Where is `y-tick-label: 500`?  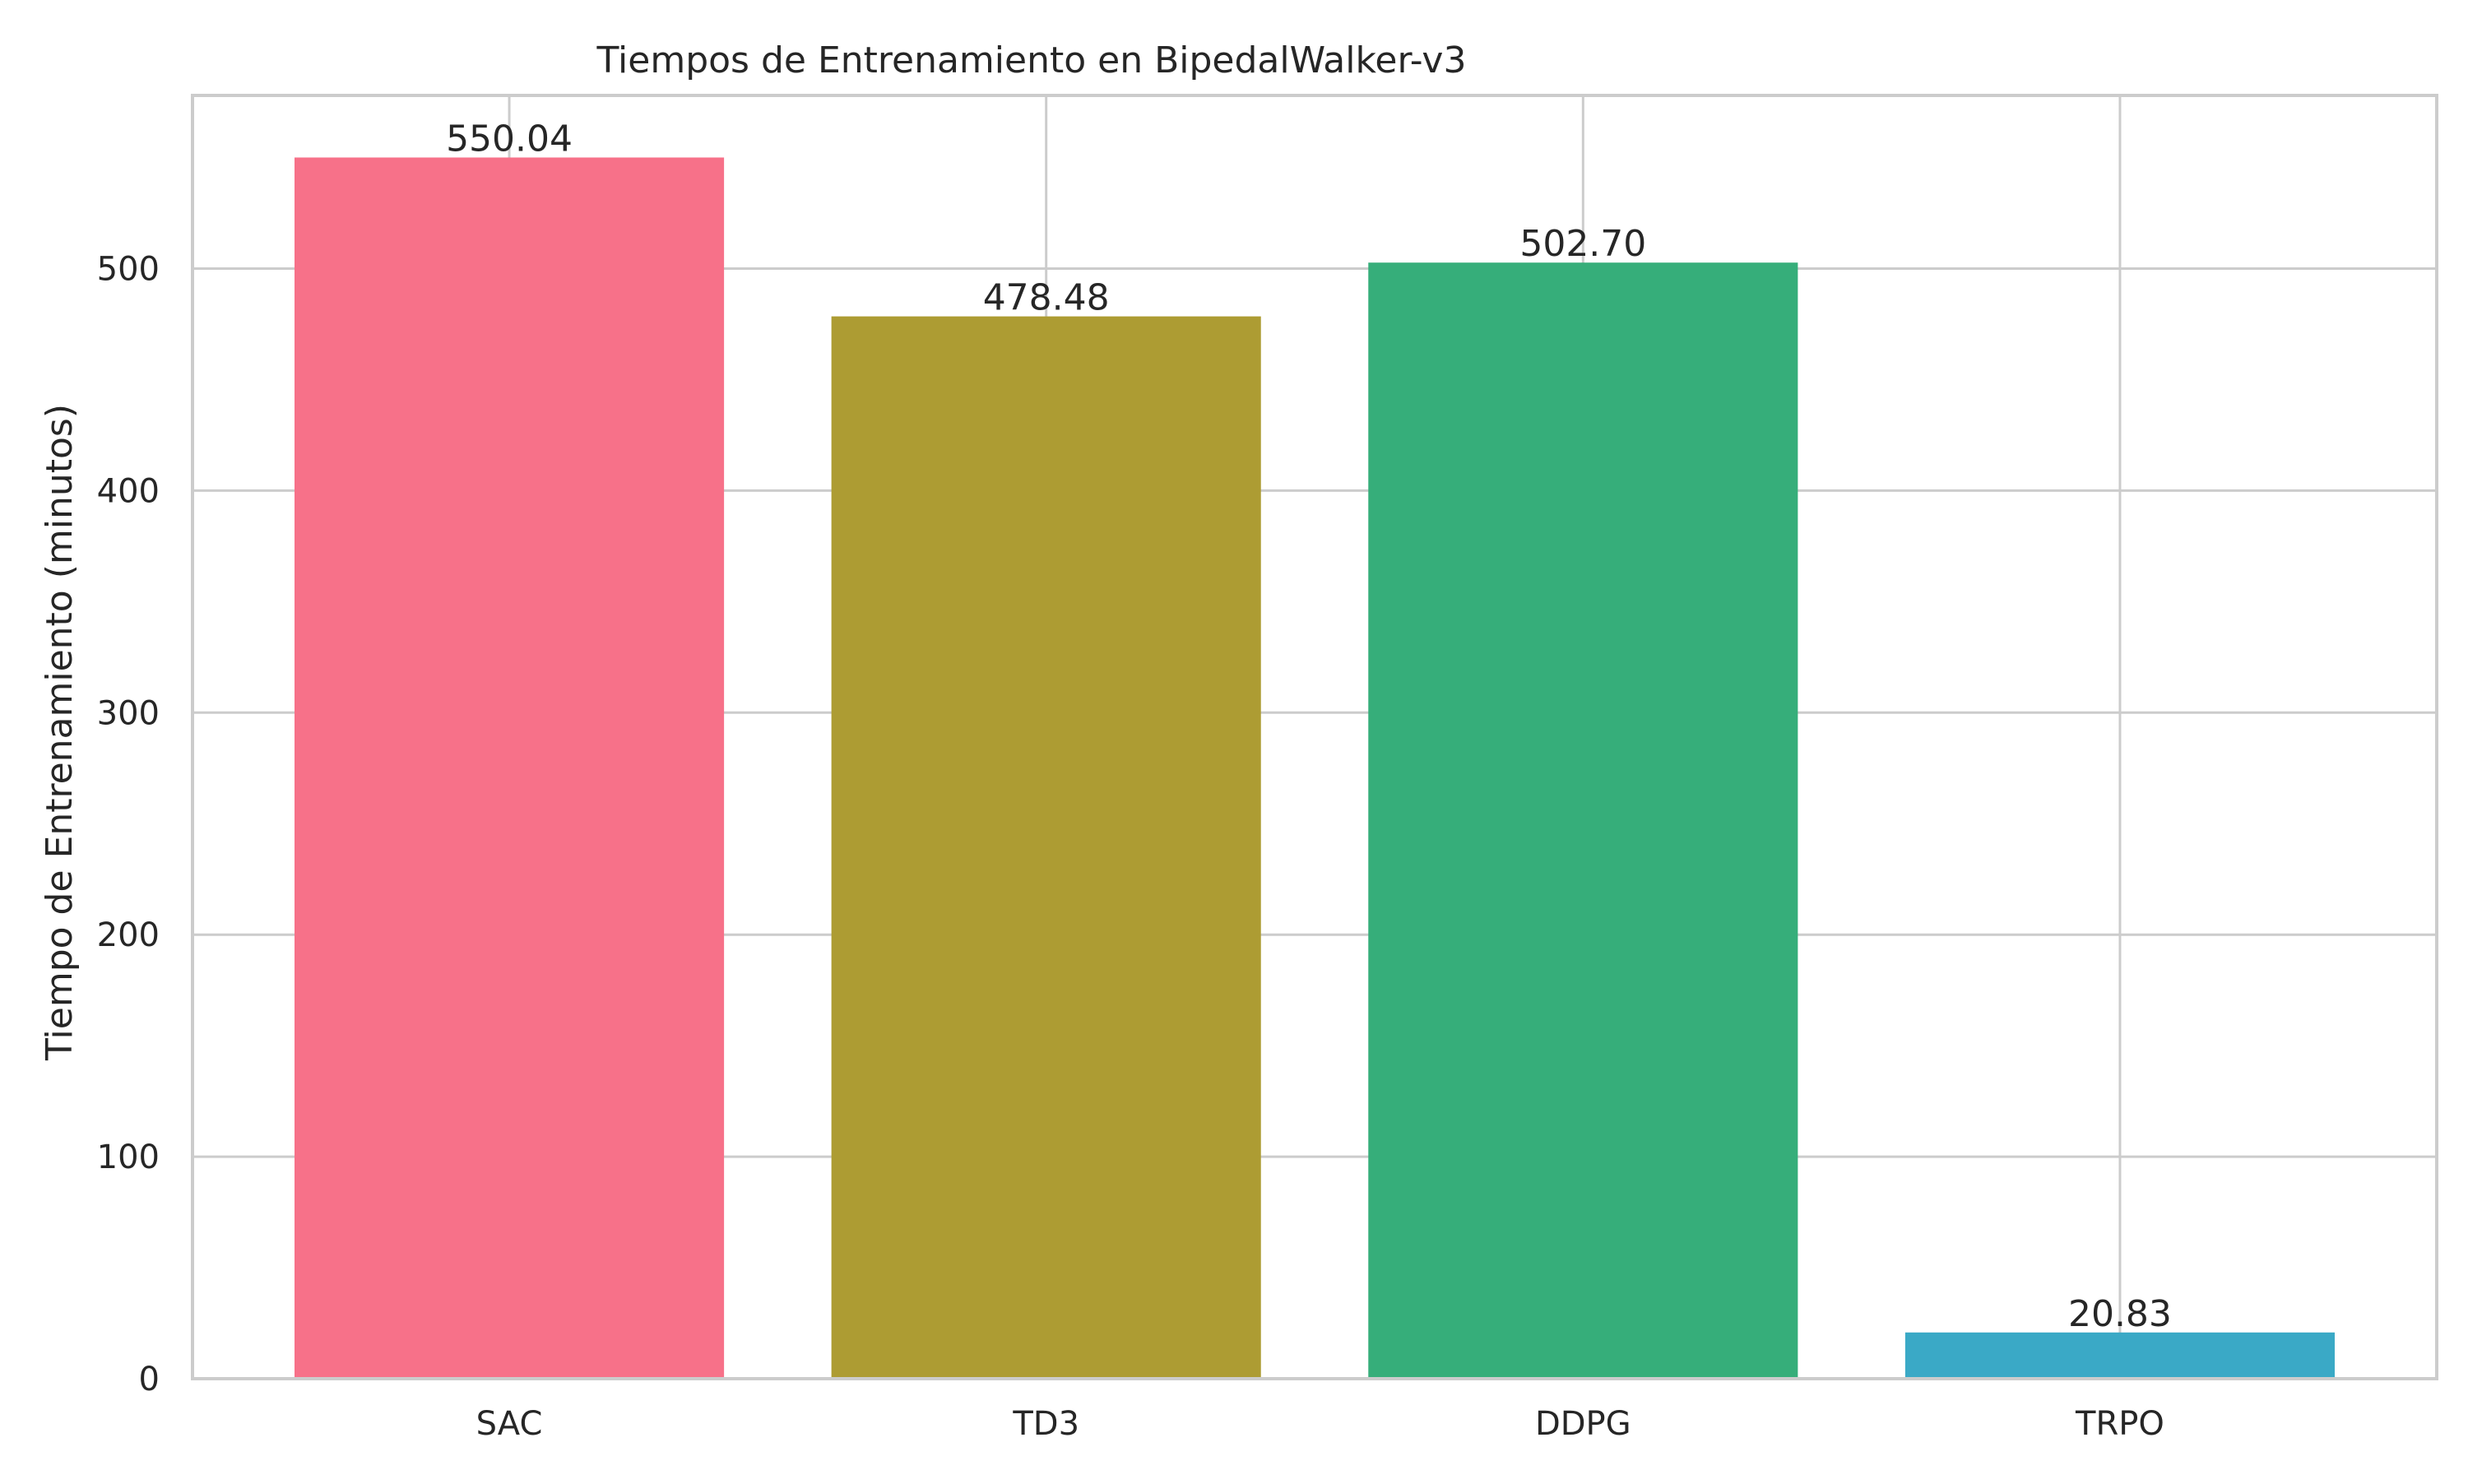 y-tick-label: 500 is located at coordinates (128, 270).